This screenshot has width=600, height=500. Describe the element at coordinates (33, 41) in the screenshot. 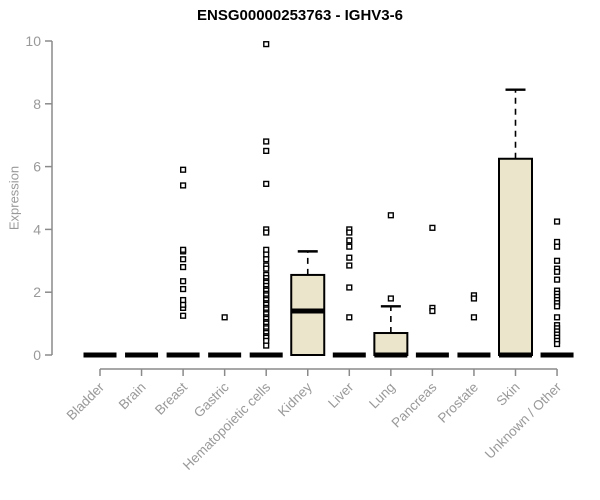

I see `y-tick-label: 10` at that location.